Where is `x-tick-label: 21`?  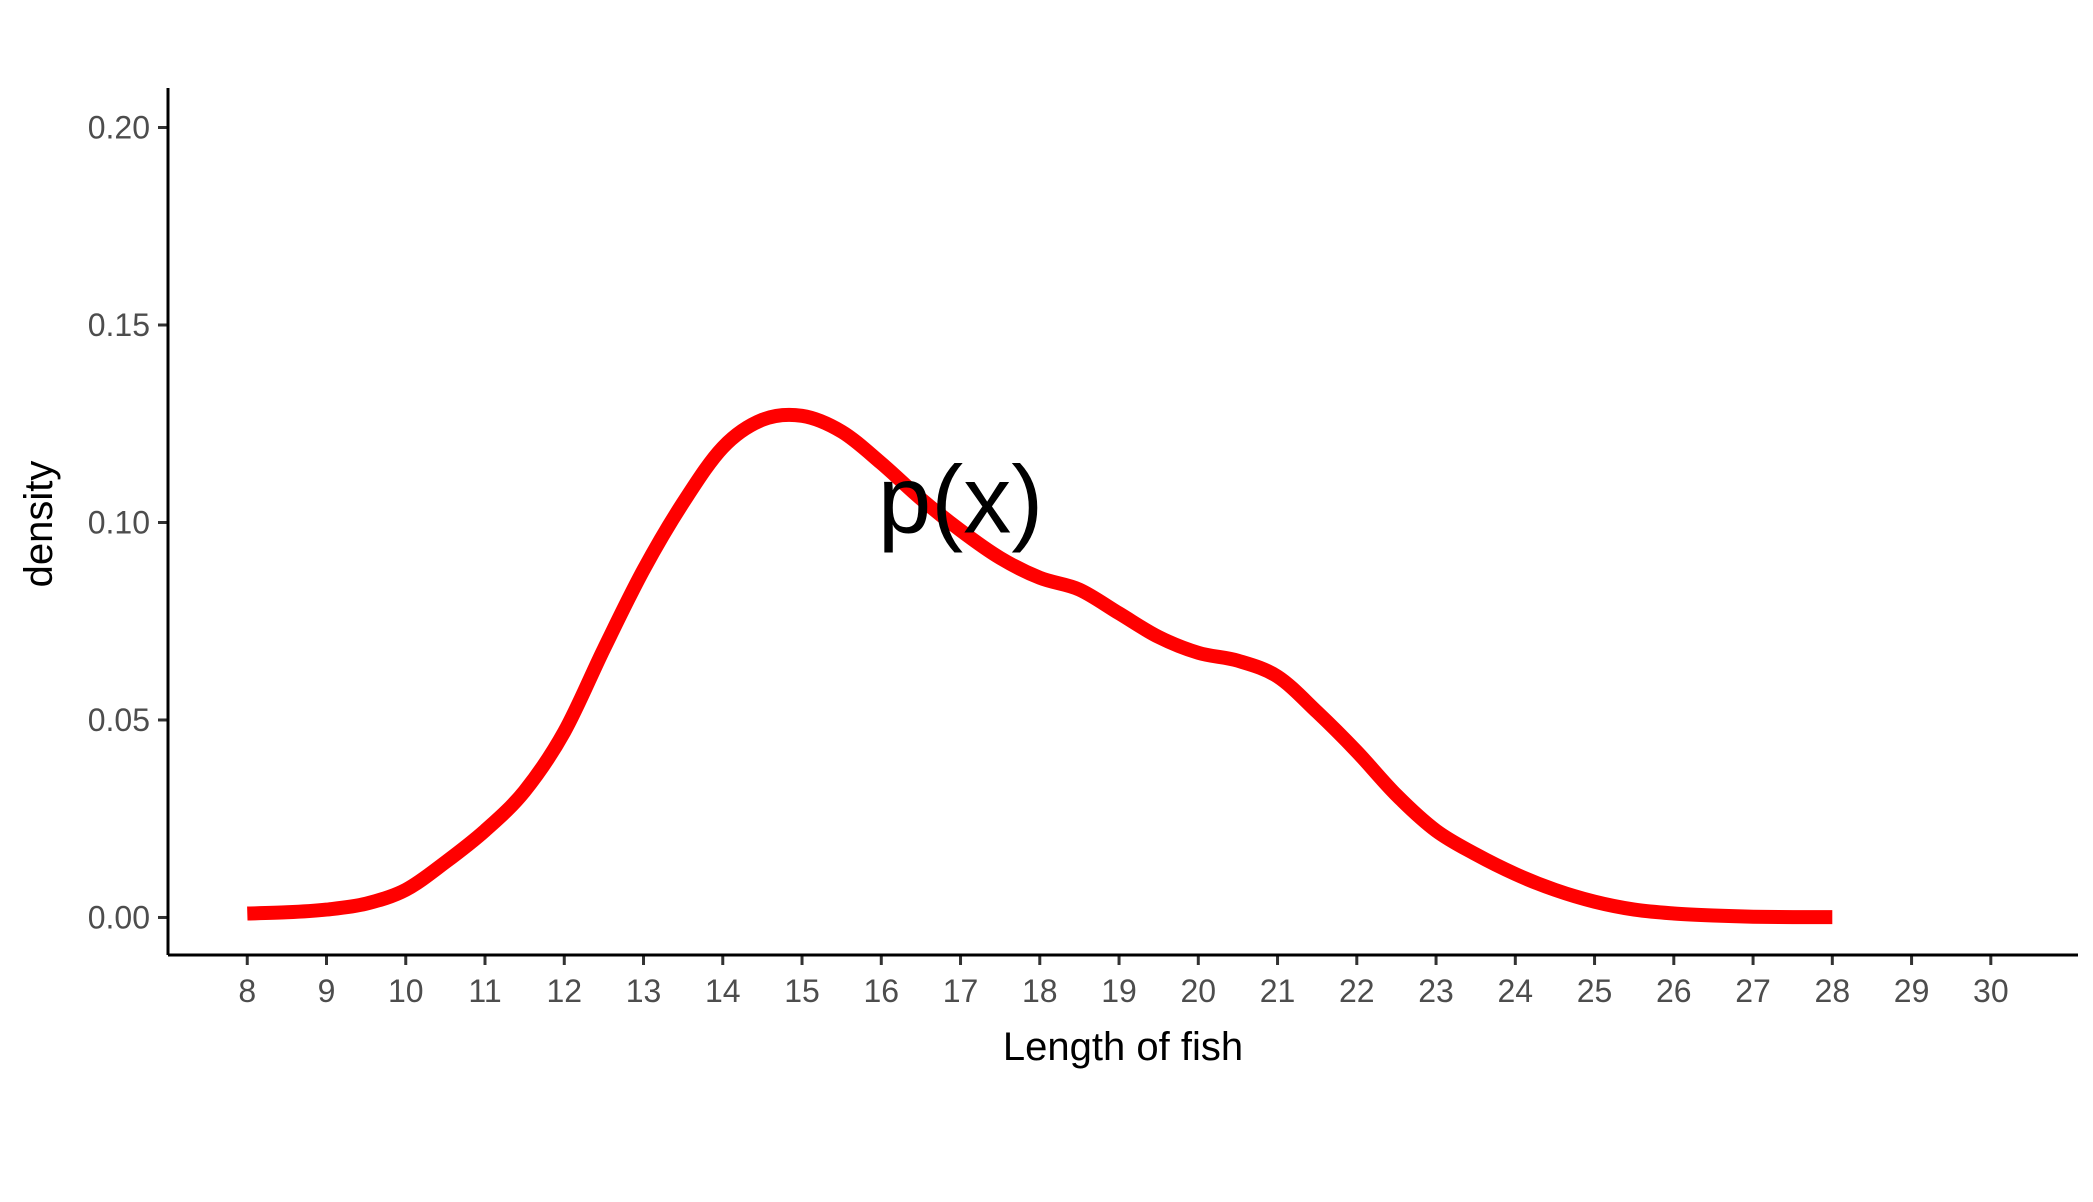 x-tick-label: 21 is located at coordinates (1278, 991).